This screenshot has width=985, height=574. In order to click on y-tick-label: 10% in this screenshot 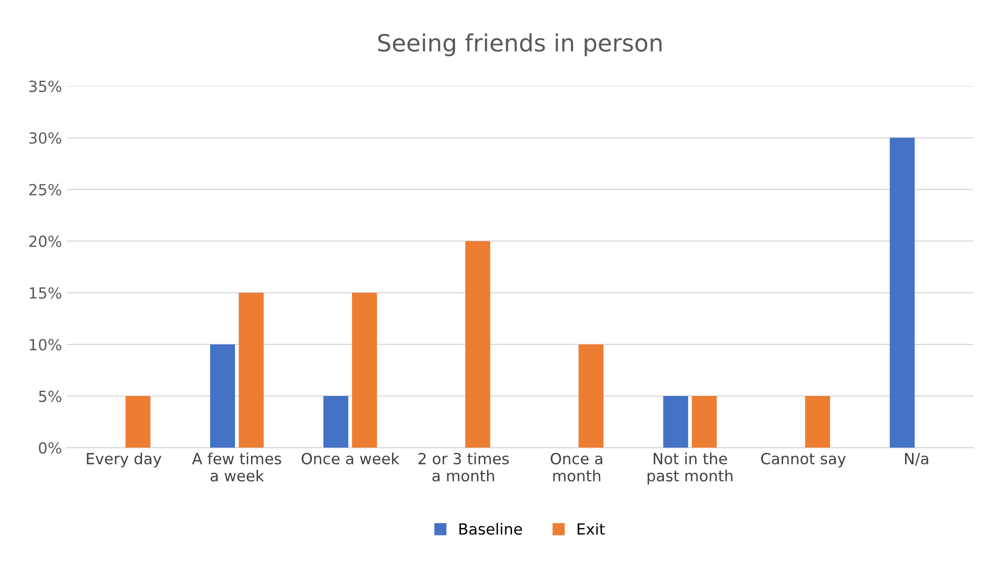, I will do `click(46, 344)`.